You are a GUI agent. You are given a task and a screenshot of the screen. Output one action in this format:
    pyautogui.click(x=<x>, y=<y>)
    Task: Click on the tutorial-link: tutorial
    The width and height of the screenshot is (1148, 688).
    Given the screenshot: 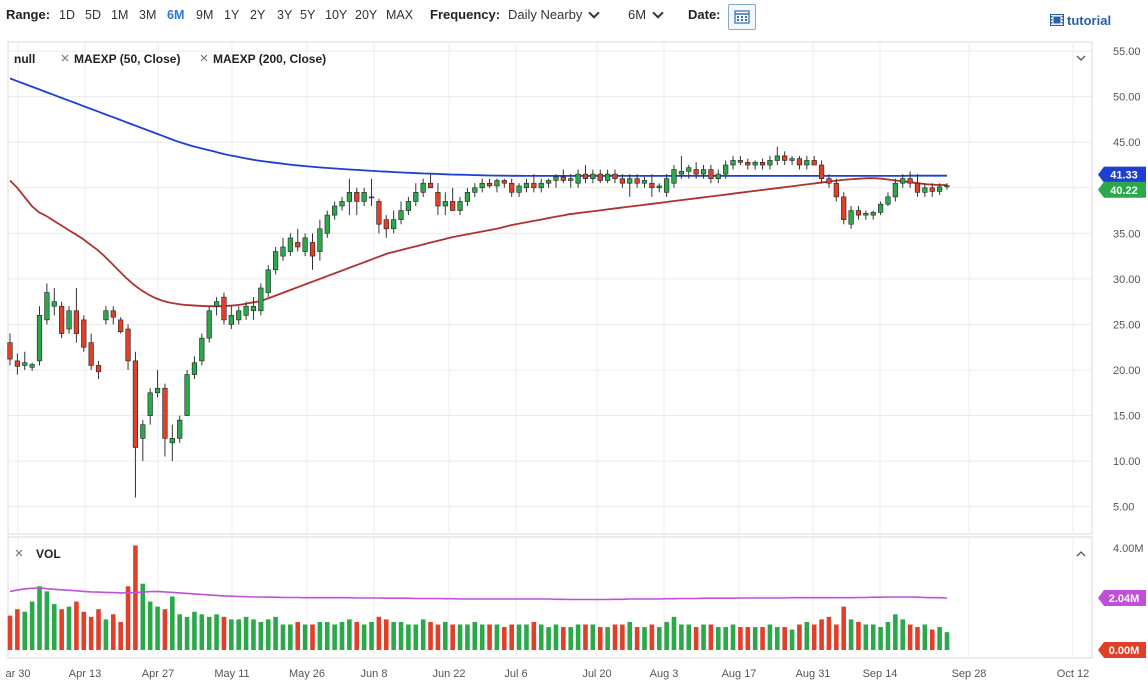 What is the action you would take?
    pyautogui.click(x=1080, y=20)
    